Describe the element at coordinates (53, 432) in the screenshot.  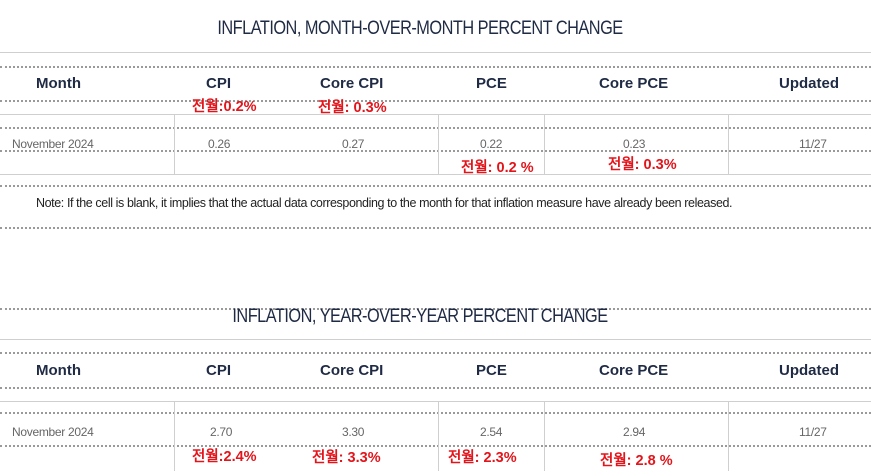
I see `yoy-cell-month: November 2024` at that location.